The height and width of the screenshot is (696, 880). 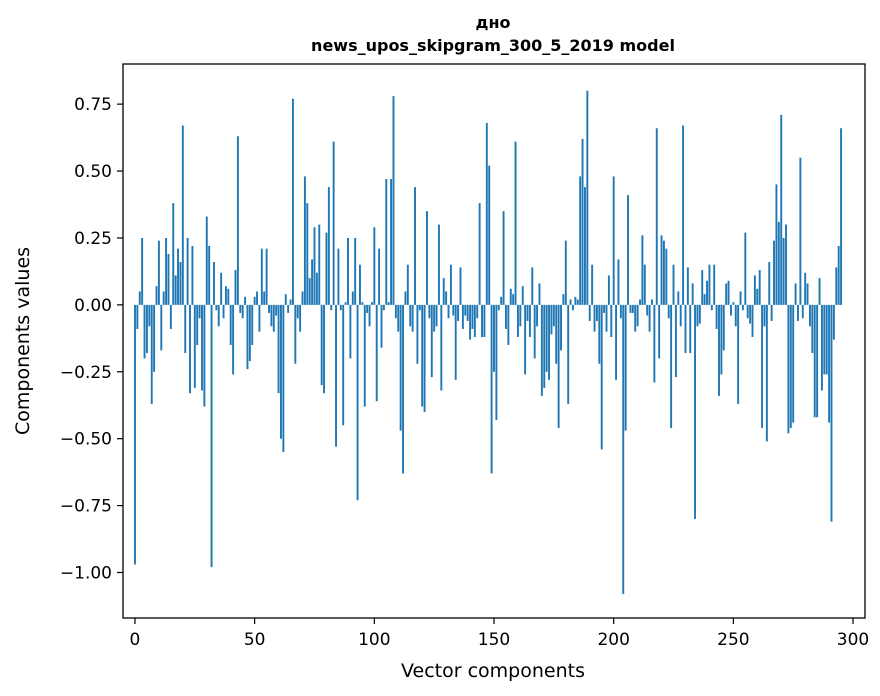 I want to click on x-tick-label: 300, so click(x=853, y=640).